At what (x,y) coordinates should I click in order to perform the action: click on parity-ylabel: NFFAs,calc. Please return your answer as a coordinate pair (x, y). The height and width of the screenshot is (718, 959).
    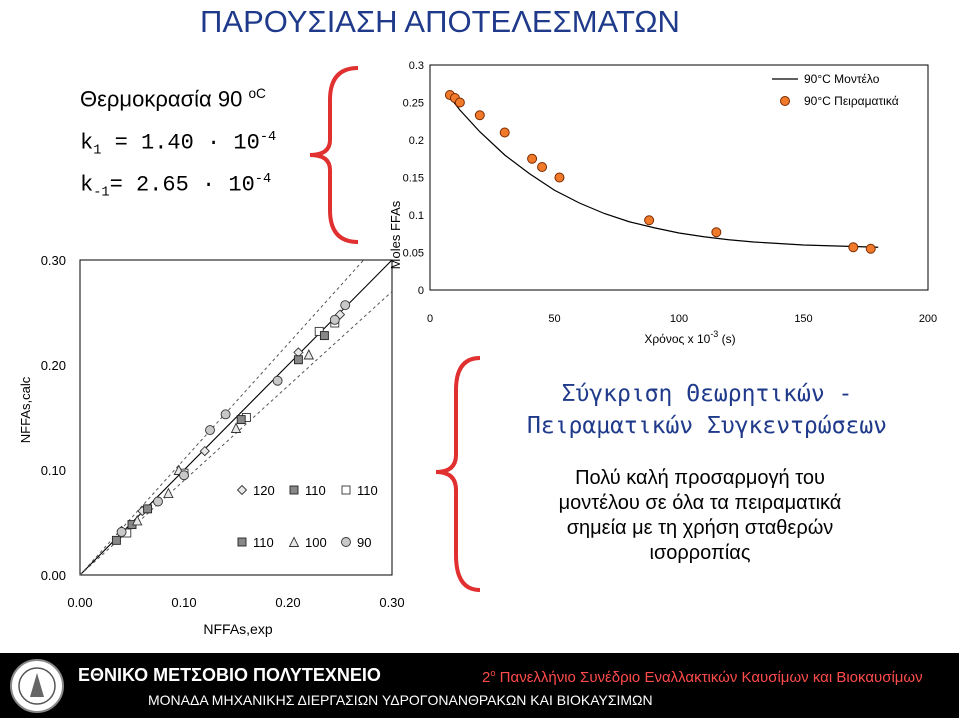
    Looking at the image, I should click on (25, 409).